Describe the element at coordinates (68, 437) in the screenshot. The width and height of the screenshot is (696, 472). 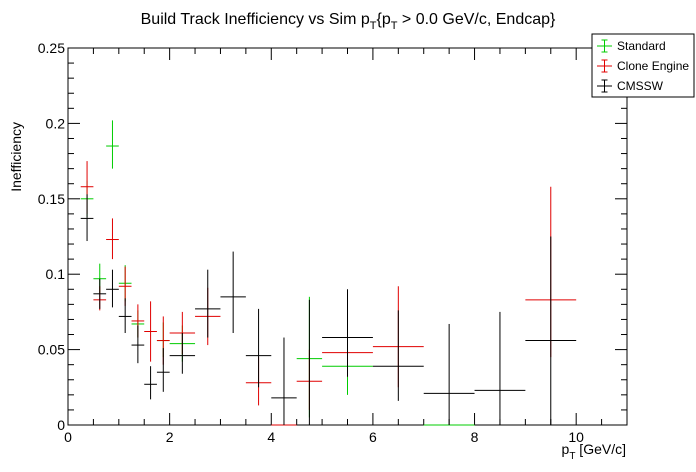
I see `x-tick-label: 0` at that location.